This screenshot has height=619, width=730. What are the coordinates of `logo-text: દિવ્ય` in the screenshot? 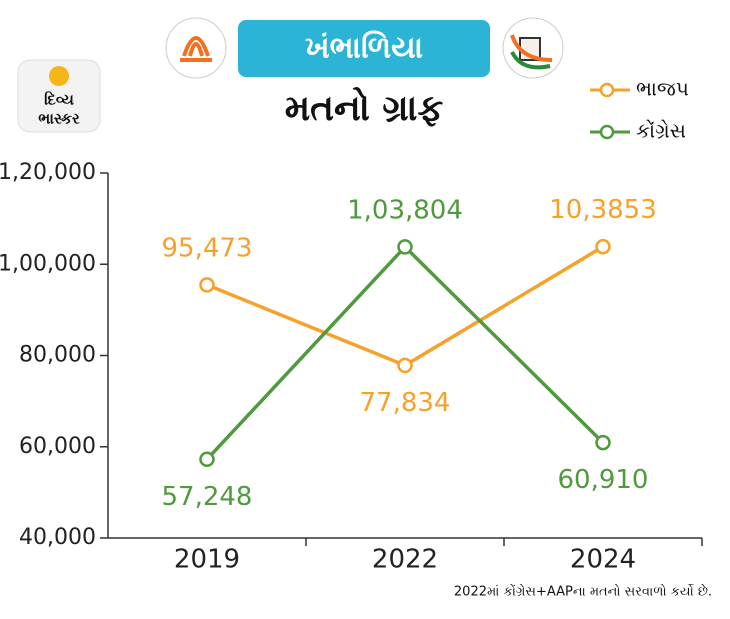 It's located at (59, 100).